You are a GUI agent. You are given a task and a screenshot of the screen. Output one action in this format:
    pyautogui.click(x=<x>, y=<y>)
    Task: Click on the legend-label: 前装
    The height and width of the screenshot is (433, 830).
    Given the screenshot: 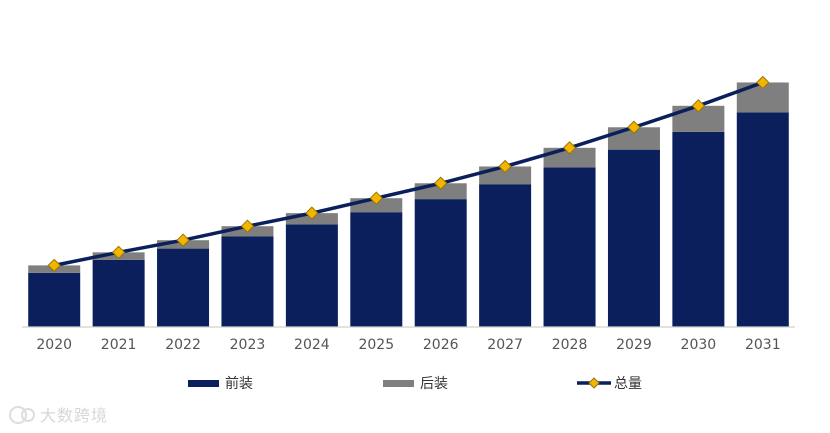 What is the action you would take?
    pyautogui.click(x=239, y=383)
    